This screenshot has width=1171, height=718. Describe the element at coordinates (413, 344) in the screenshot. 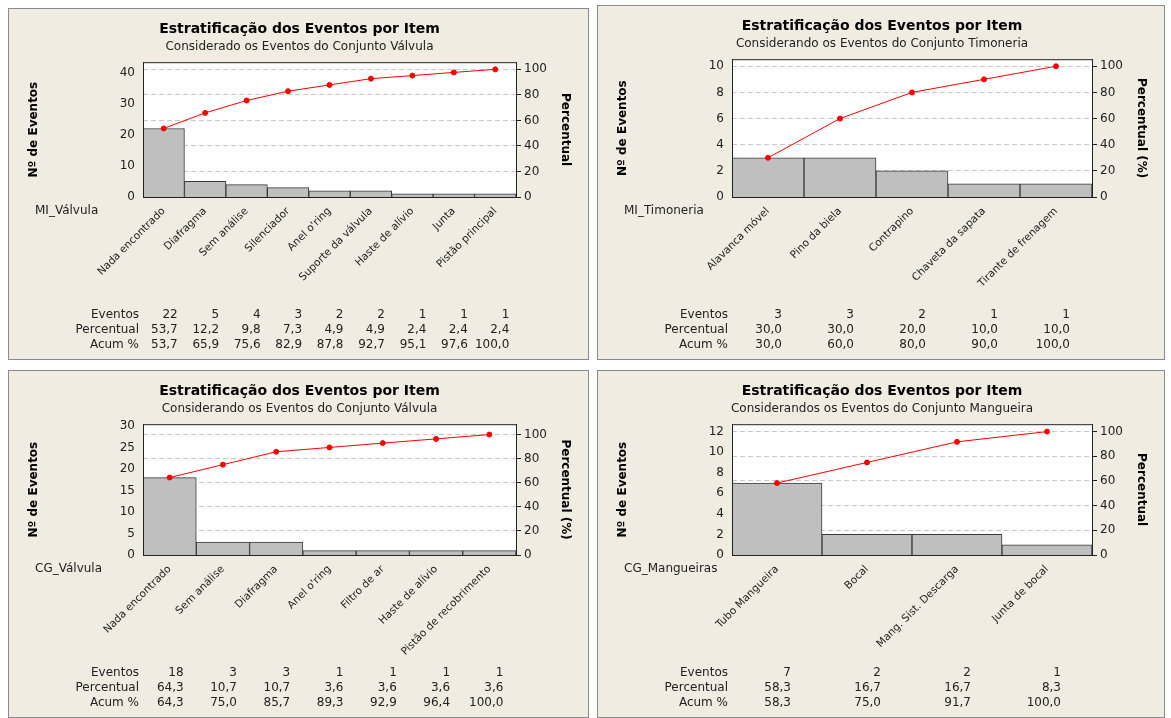

I see `data-label: 95,1` at that location.